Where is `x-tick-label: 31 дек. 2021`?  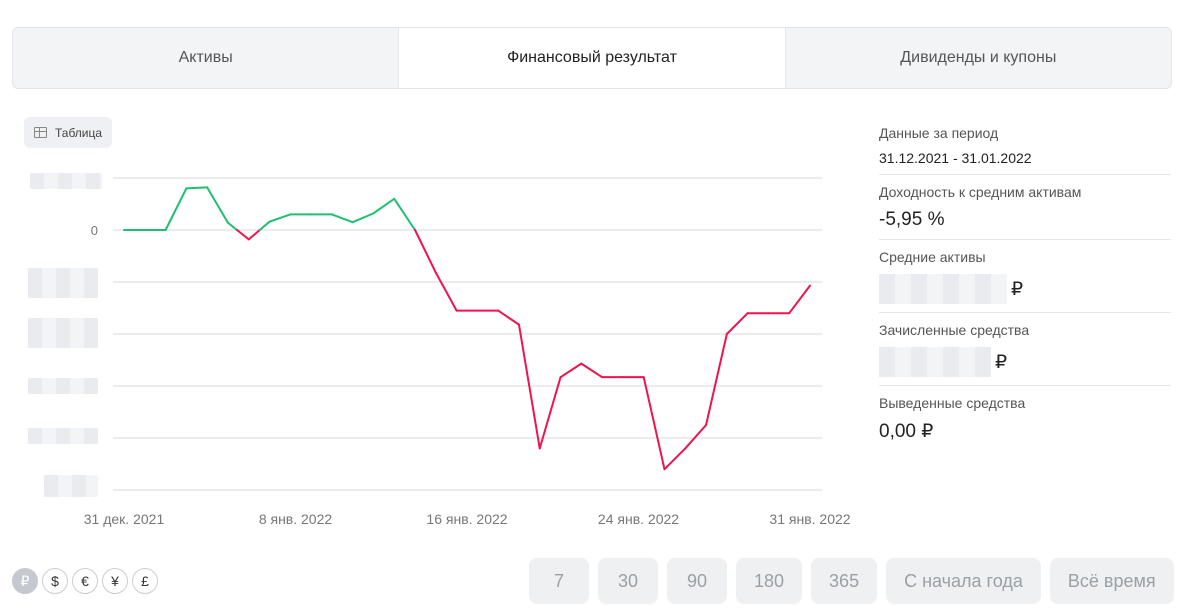
x-tick-label: 31 дек. 2021 is located at coordinates (124, 519).